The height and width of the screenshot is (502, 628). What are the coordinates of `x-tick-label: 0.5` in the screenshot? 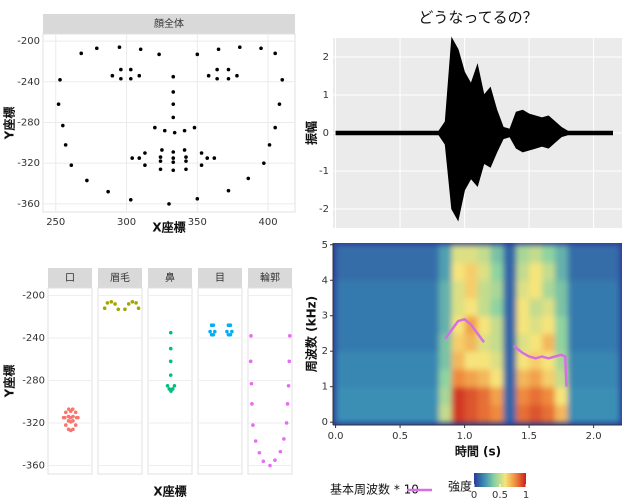 It's located at (400, 436).